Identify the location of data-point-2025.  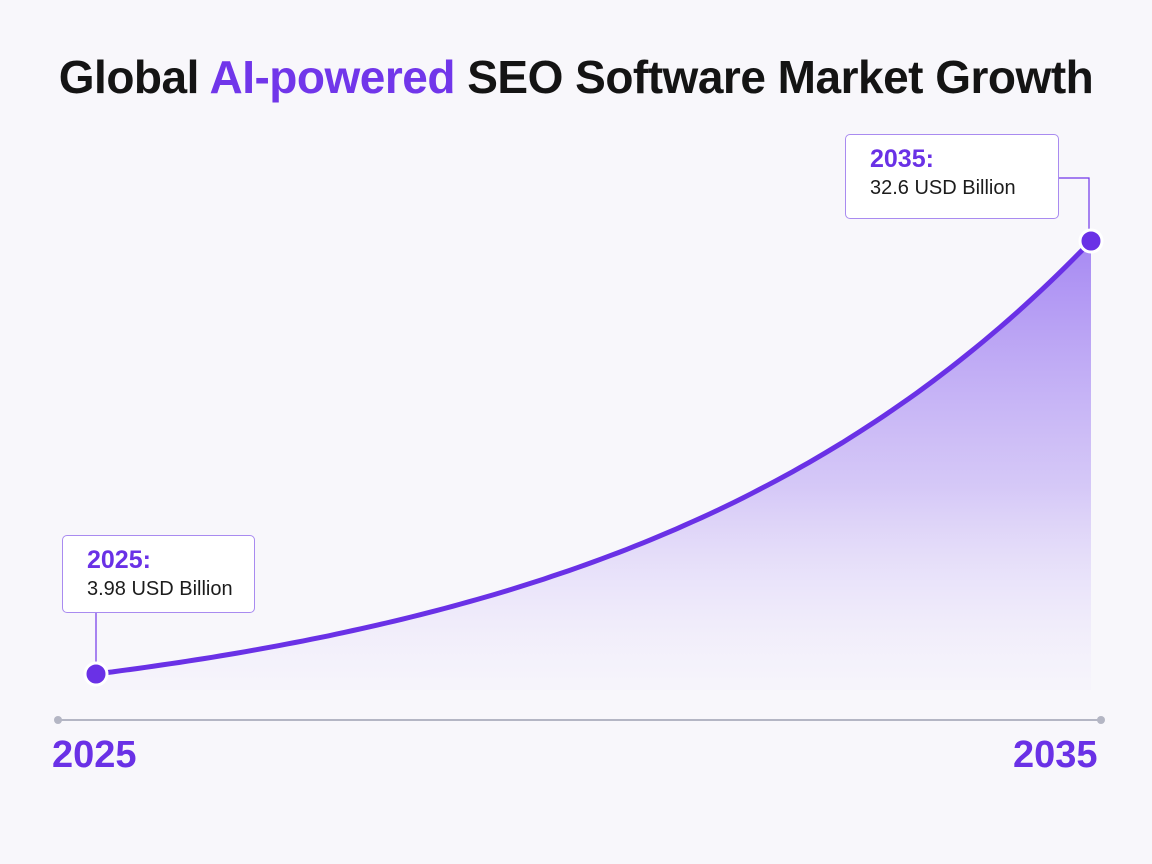
(96, 674).